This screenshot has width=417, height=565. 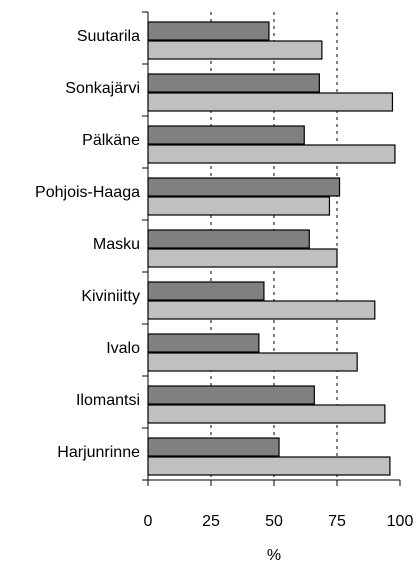 What do you see at coordinates (274, 521) in the screenshot?
I see `x-tick-label: 50` at bounding box center [274, 521].